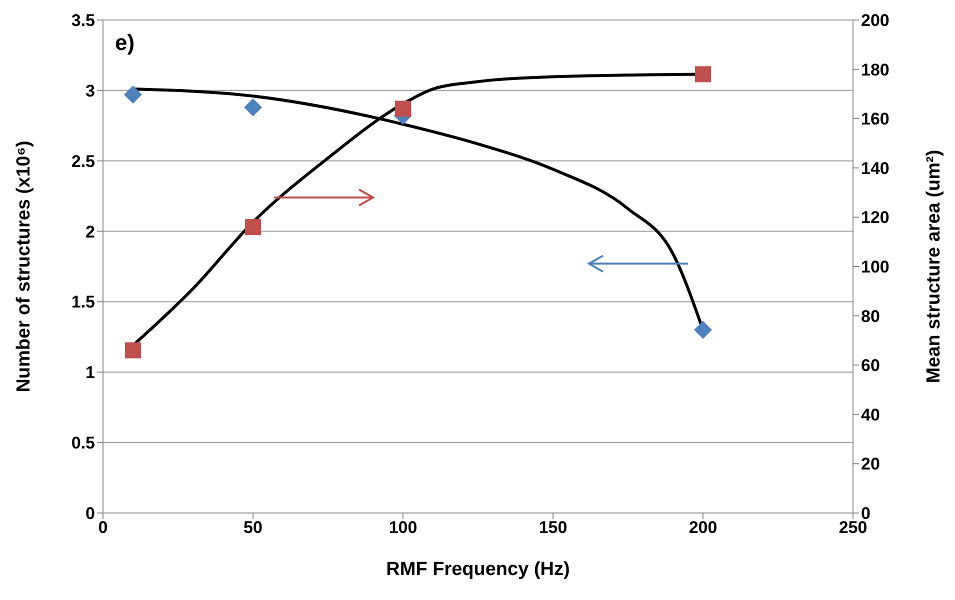 The image size is (955, 600). Describe the element at coordinates (253, 528) in the screenshot. I see `x-tick-label: 50` at that location.